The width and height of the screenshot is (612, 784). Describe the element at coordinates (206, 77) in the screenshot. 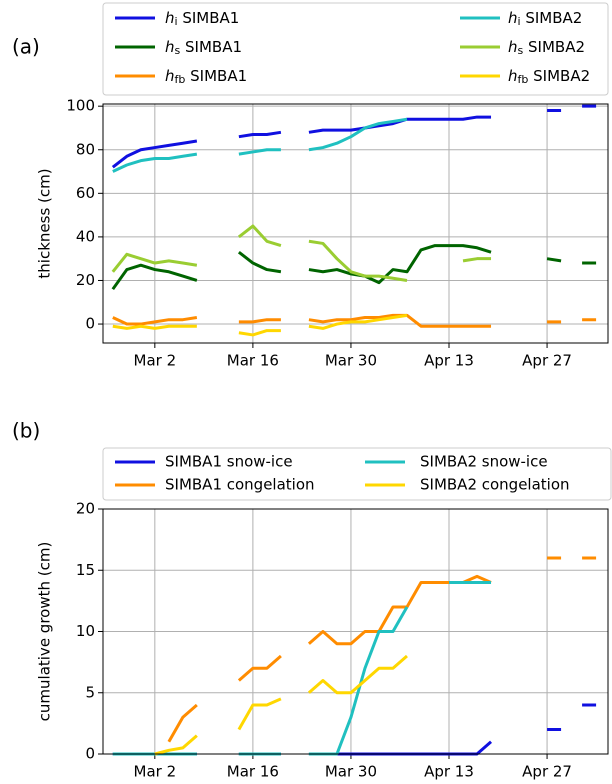

I see `legend-label: hfb SIMBA1` at that location.